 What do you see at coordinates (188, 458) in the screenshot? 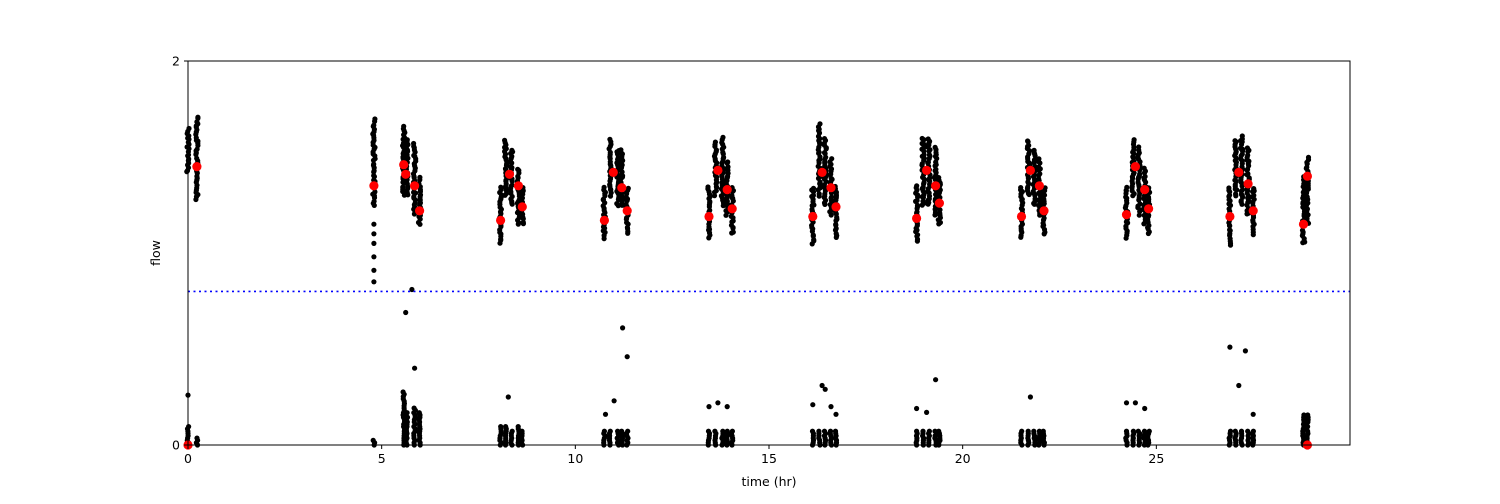
I see `x-tick-label: 0` at bounding box center [188, 458].